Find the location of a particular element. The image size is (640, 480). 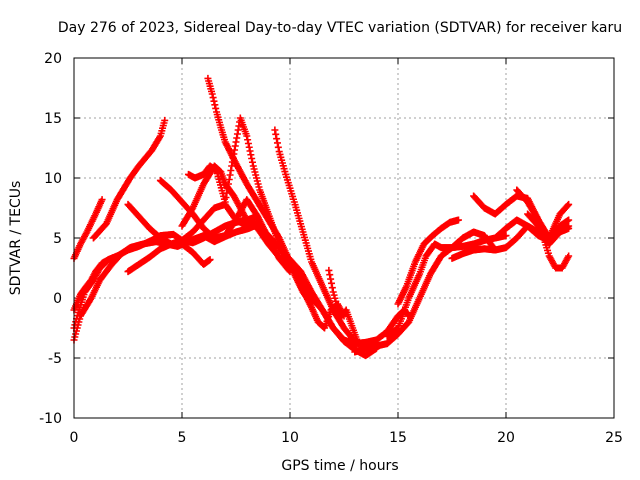

y-tick-label: 10 is located at coordinates (53, 179).